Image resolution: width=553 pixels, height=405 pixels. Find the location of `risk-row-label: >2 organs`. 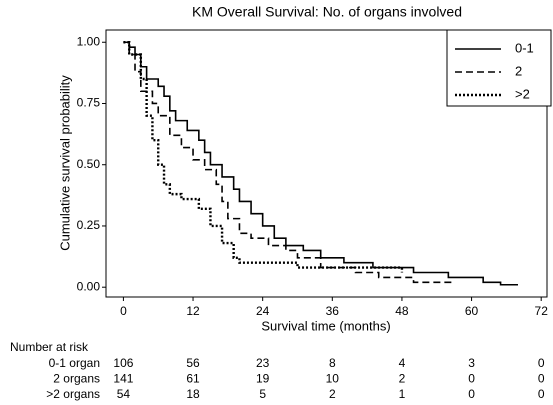

risk-row-label: >2 organs is located at coordinates (73, 394).